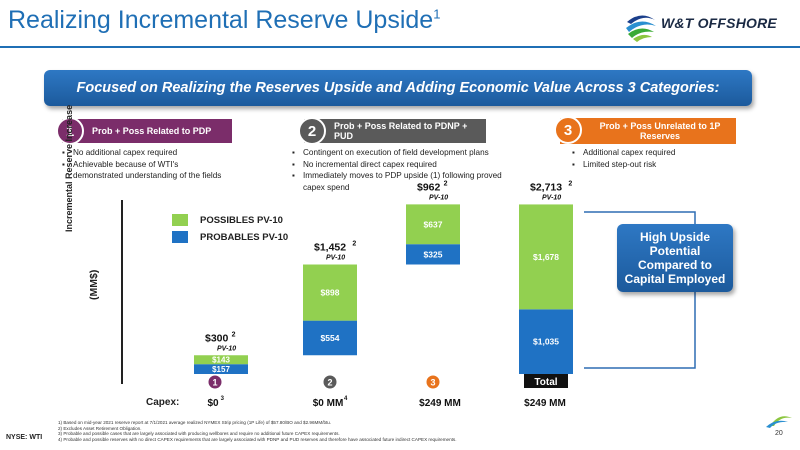  I want to click on footnote: 2) Excludes Asset Retirement Obligation., so click(100, 428).